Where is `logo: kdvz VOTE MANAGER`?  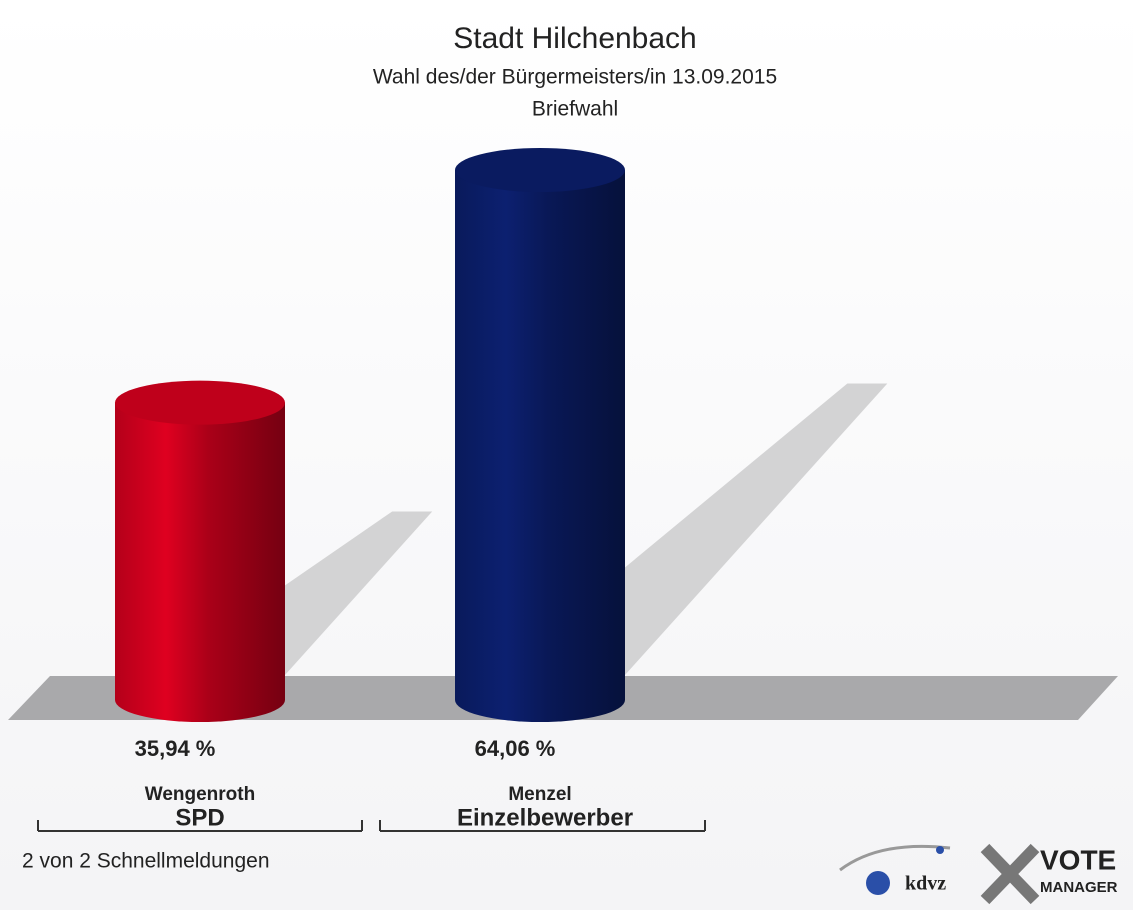
logo: kdvz VOTE MANAGER is located at coordinates (978, 874).